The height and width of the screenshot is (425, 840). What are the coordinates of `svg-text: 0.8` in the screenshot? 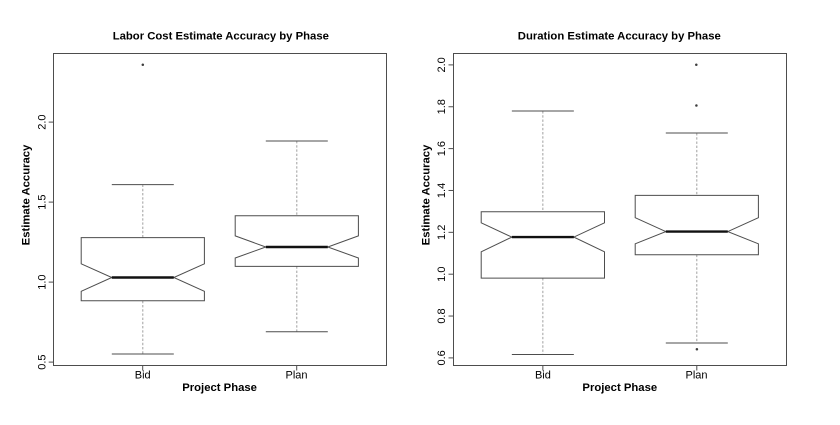 It's located at (442, 315).